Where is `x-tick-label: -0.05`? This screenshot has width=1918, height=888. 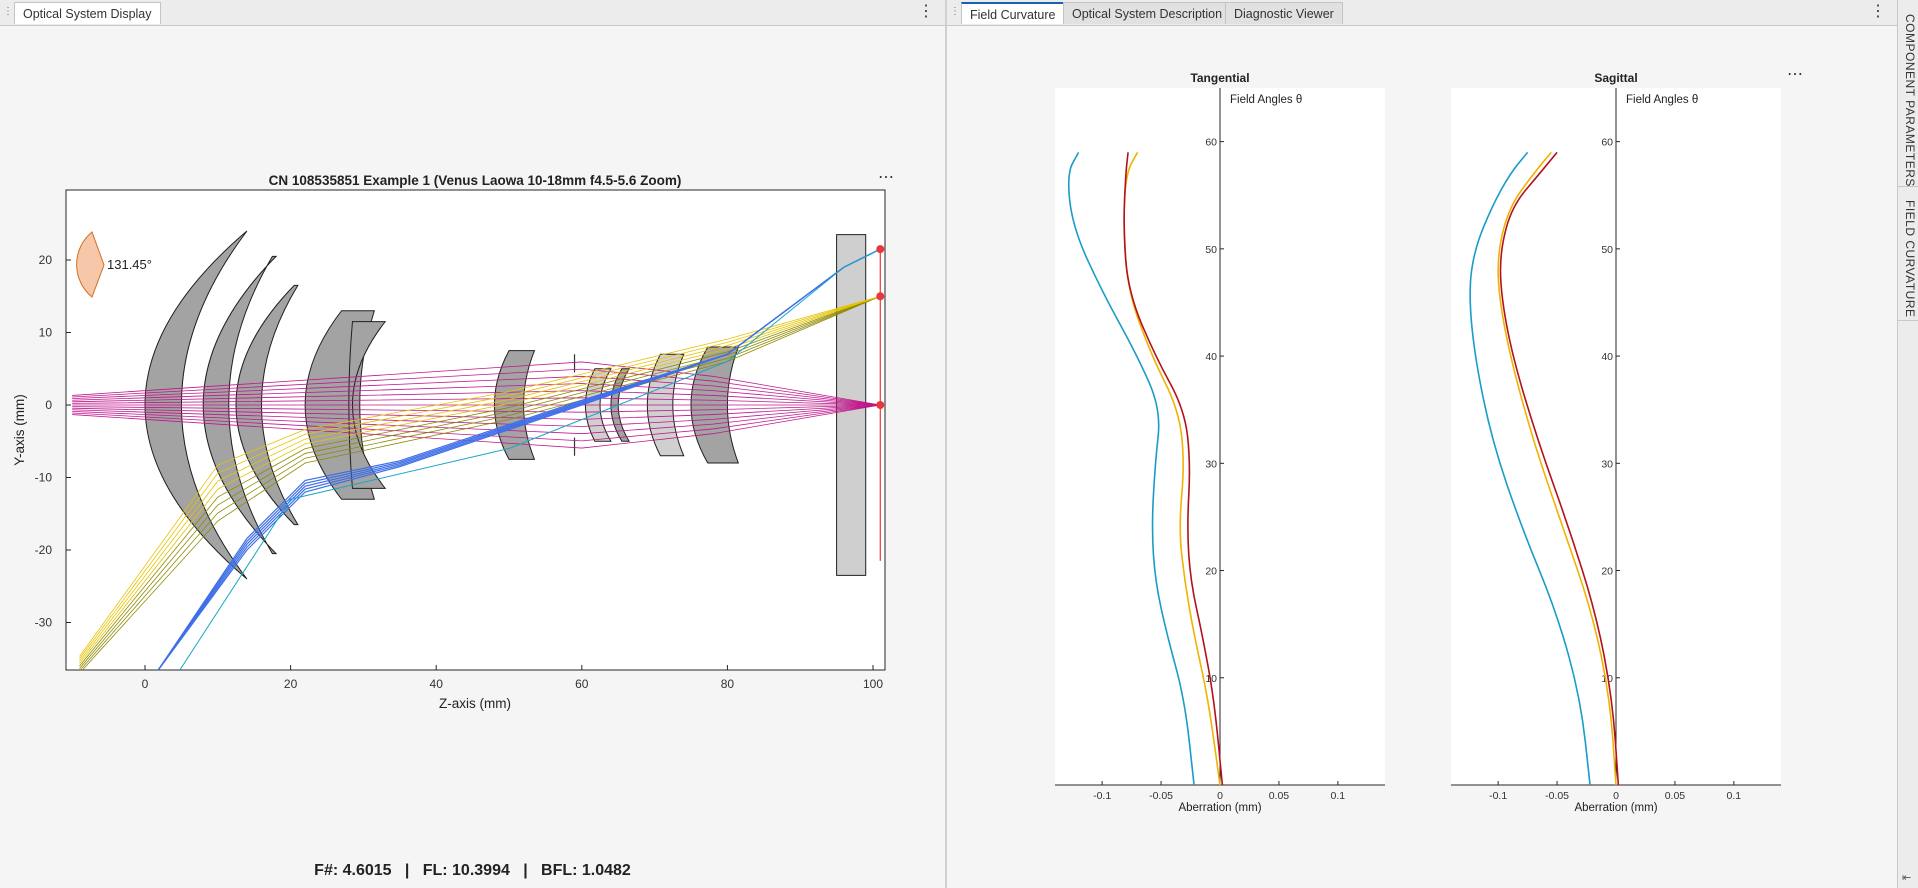 x-tick-label: -0.05 is located at coordinates (1557, 796).